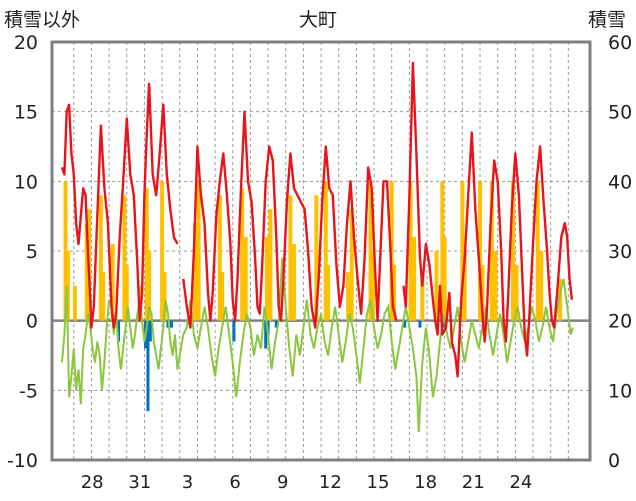  What do you see at coordinates (26, 182) in the screenshot?
I see `y-tick-left: 10` at bounding box center [26, 182].